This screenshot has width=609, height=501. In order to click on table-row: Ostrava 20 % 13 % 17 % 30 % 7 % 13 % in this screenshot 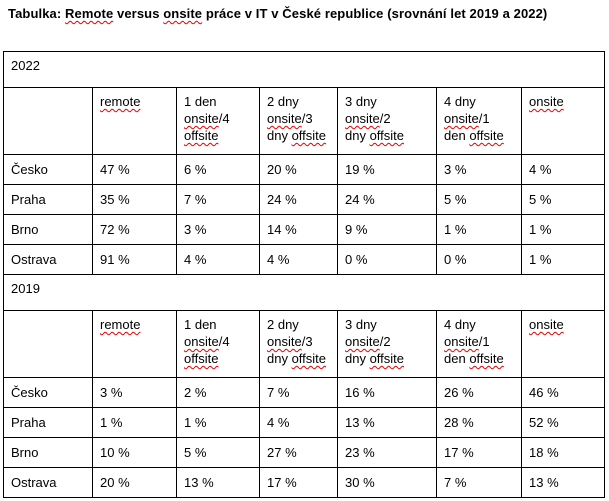, I will do `click(304, 482)`.